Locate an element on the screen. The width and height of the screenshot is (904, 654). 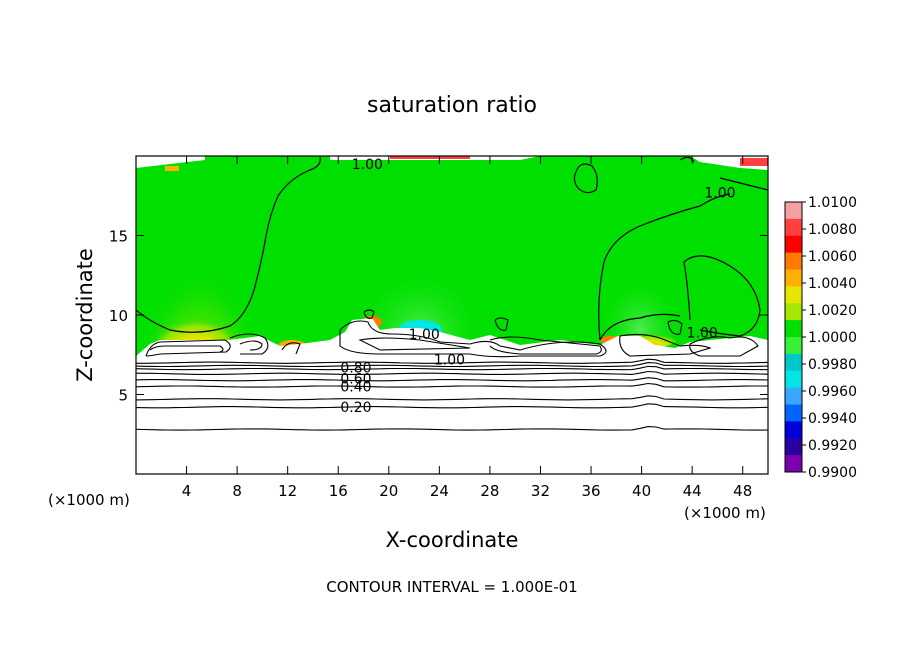
x-axis-label: X-coordinate is located at coordinates (452, 540).